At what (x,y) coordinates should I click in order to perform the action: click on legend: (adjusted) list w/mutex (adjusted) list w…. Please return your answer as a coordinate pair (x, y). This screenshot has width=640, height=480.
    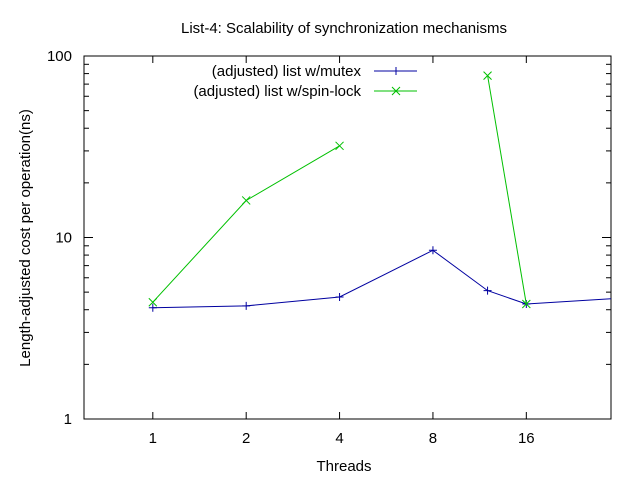
    Looking at the image, I should click on (305, 81).